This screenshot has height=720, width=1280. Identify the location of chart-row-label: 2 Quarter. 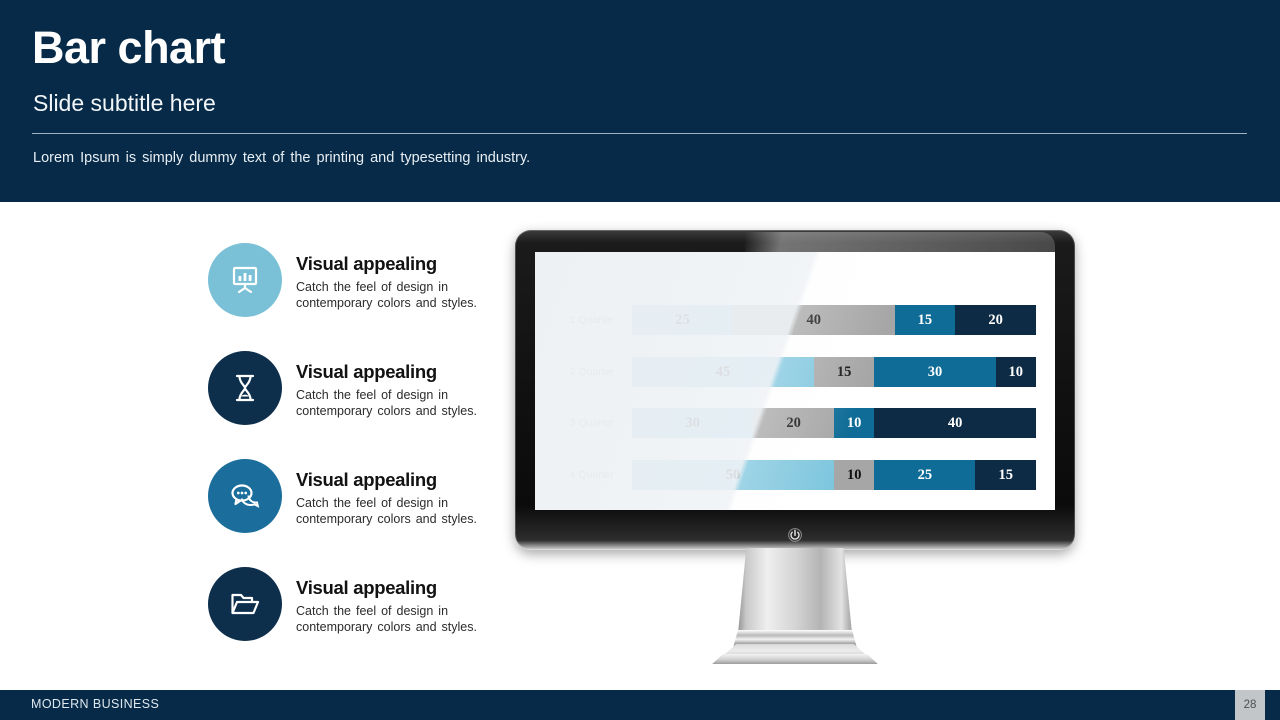
(591, 371).